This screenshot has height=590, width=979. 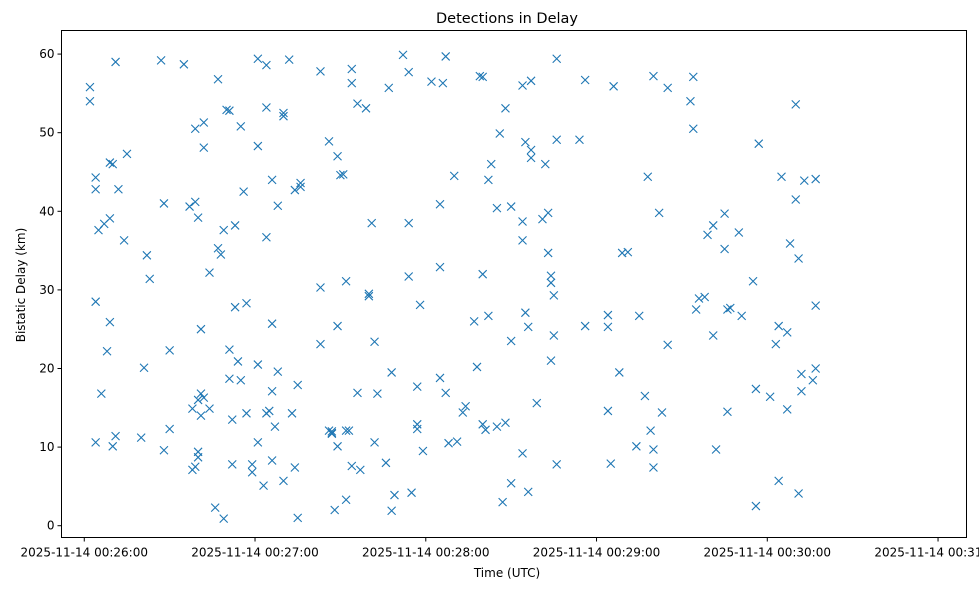 What do you see at coordinates (767, 553) in the screenshot?
I see `x-tick-label: 2025-11-14 00:30:00` at bounding box center [767, 553].